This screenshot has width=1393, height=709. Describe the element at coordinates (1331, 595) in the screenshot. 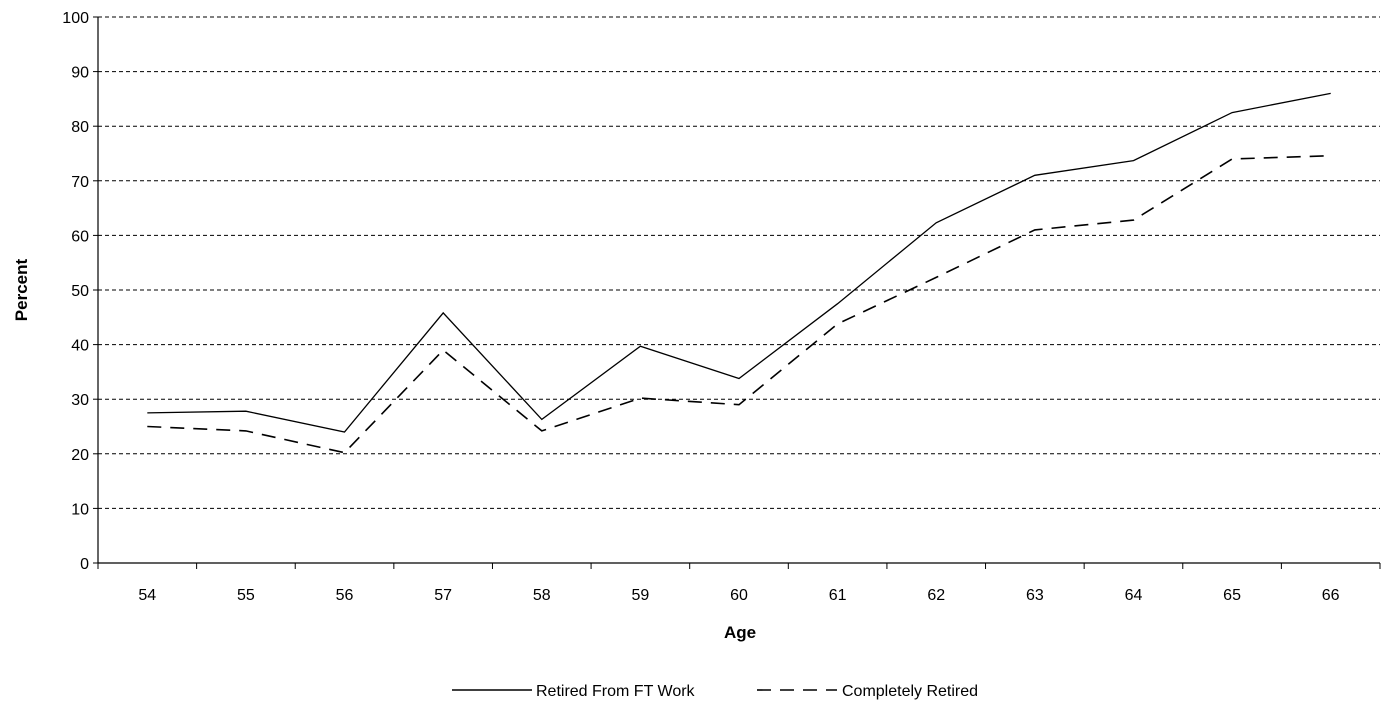

I see `x-tick-label: 66` at that location.